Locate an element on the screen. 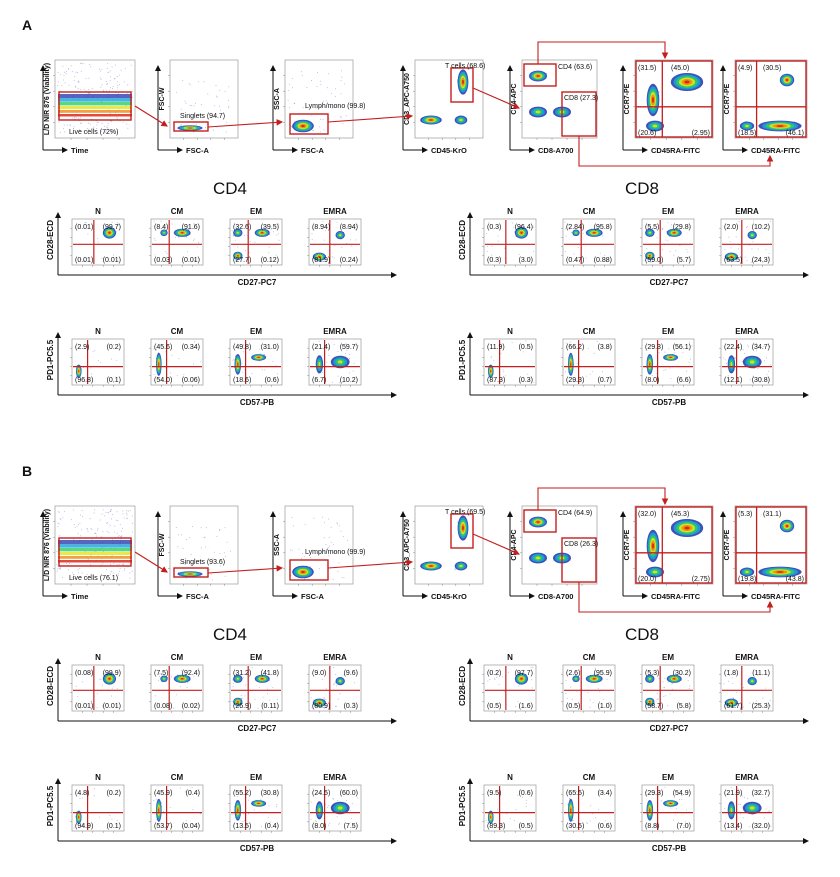  quadrant-ur-value: (0.2) is located at coordinates (114, 793).